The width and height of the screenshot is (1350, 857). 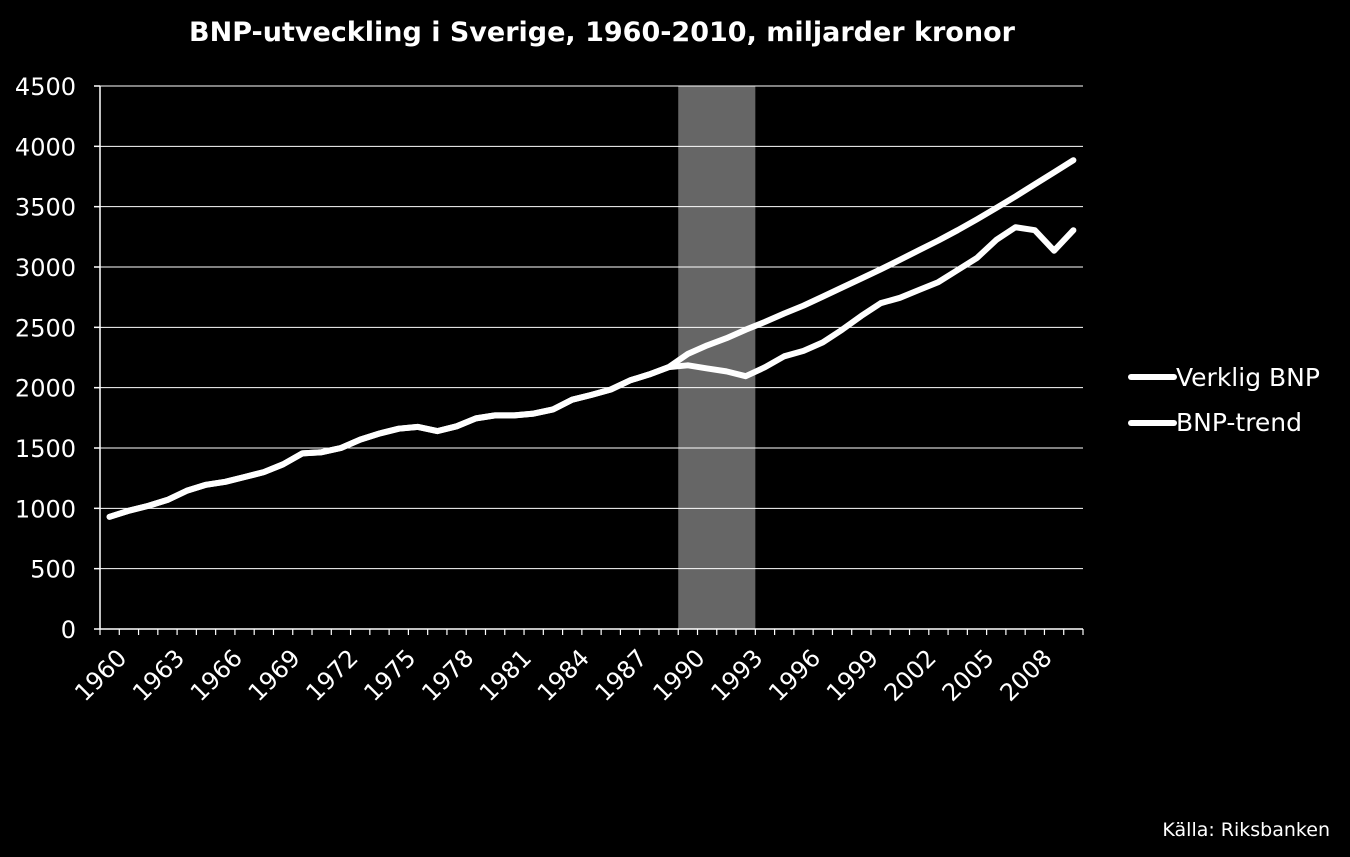 I want to click on y-tick-label-1500: 1500, so click(x=45, y=449).